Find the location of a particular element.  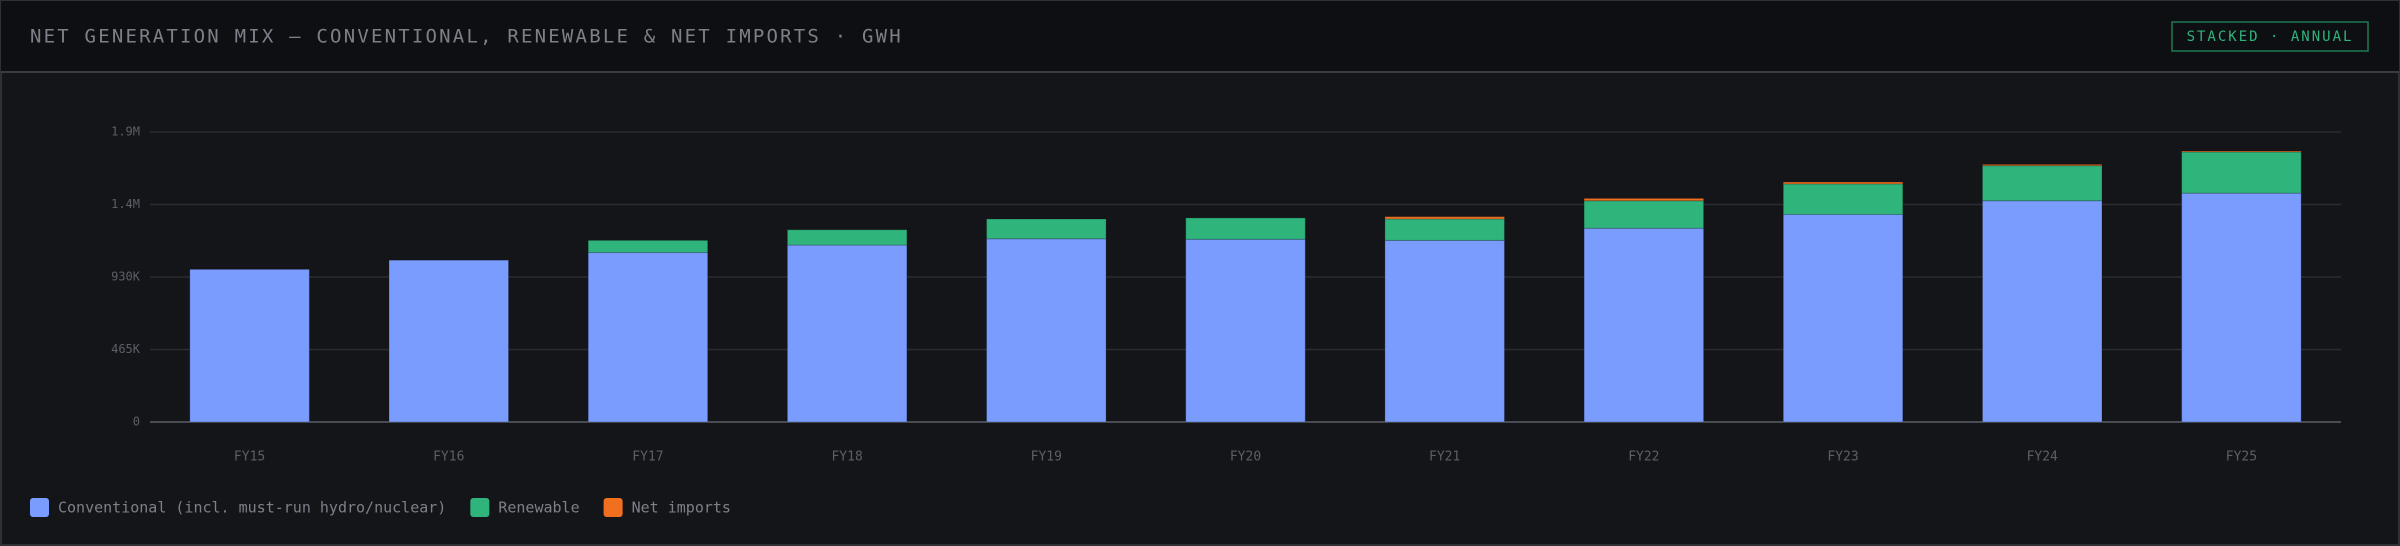

header-bar is located at coordinates (1200, 36).